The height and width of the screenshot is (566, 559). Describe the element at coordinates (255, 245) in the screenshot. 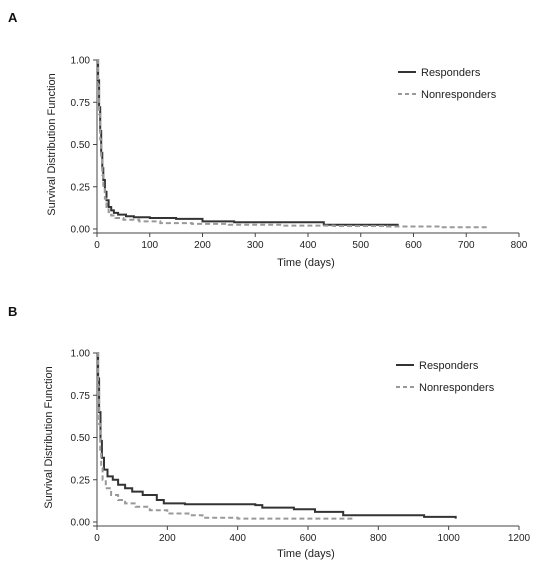

I see `x-tick-label: 300` at that location.